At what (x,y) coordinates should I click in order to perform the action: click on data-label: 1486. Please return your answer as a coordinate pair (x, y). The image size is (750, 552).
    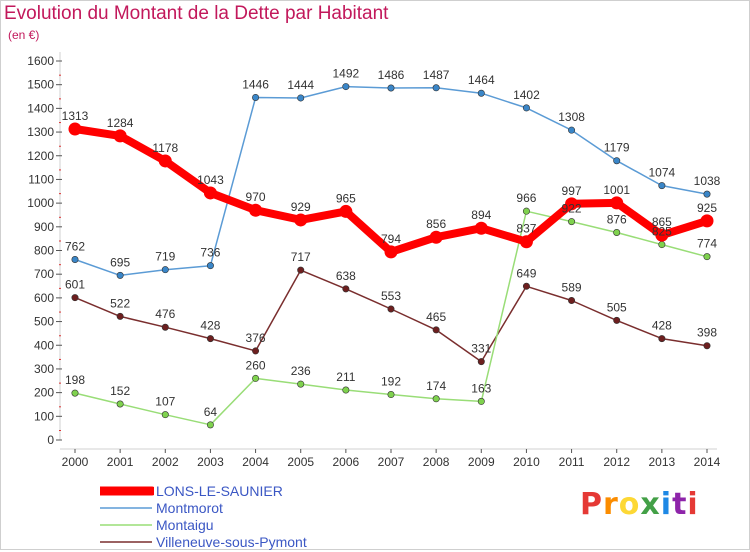
    Looking at the image, I should click on (391, 75).